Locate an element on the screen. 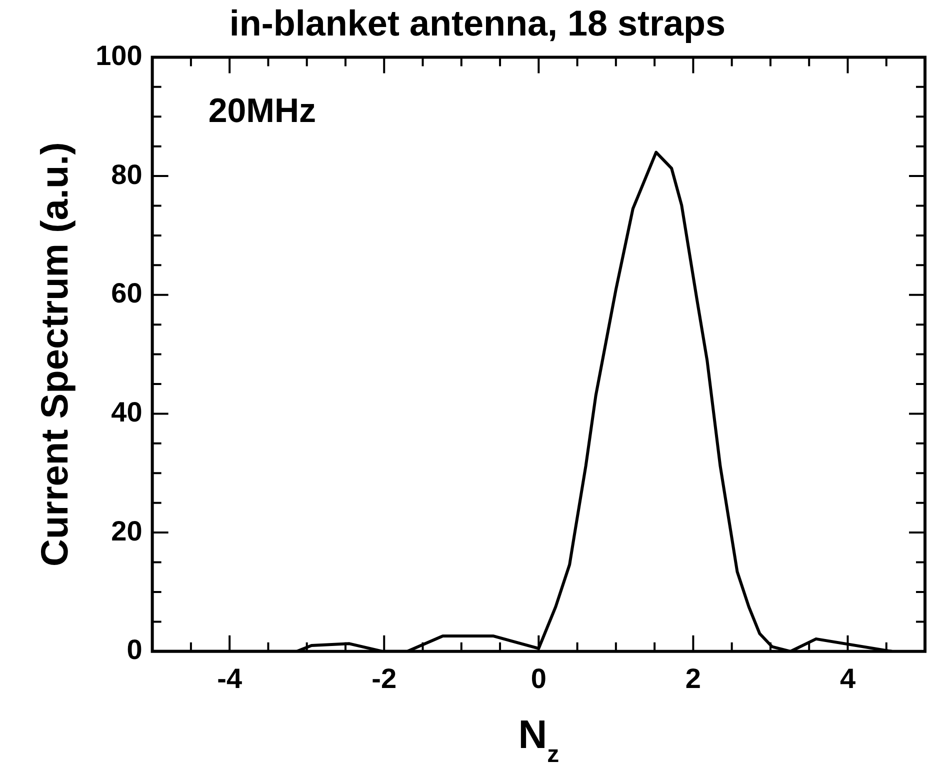 This screenshot has height=769, width=930. x-tick-label: 0 is located at coordinates (538, 678).